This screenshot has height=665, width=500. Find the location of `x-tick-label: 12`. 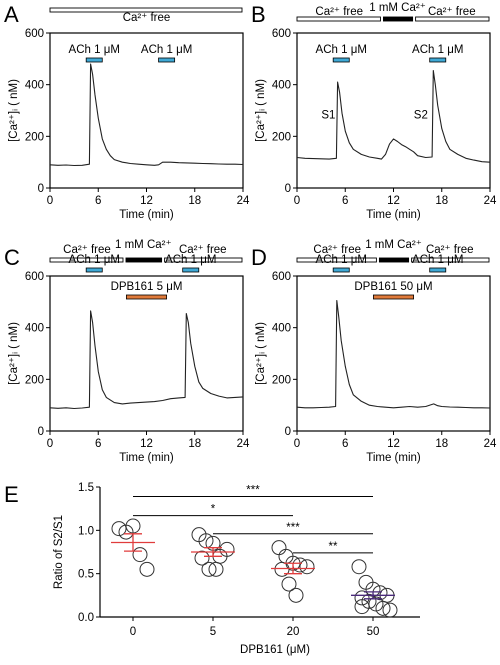

x-tick-label: 12 is located at coordinates (393, 444).